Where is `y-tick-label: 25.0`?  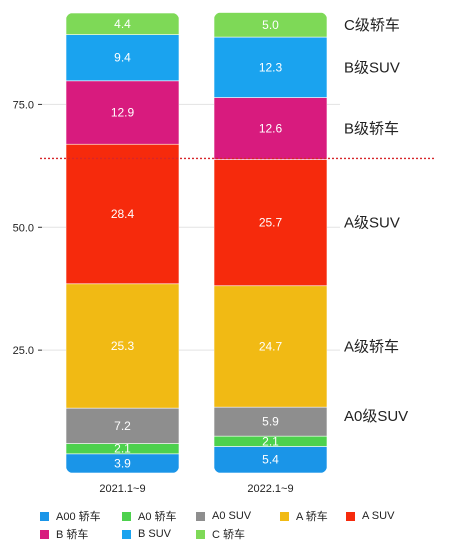
y-tick-label: 25.0 is located at coordinates (23, 351).